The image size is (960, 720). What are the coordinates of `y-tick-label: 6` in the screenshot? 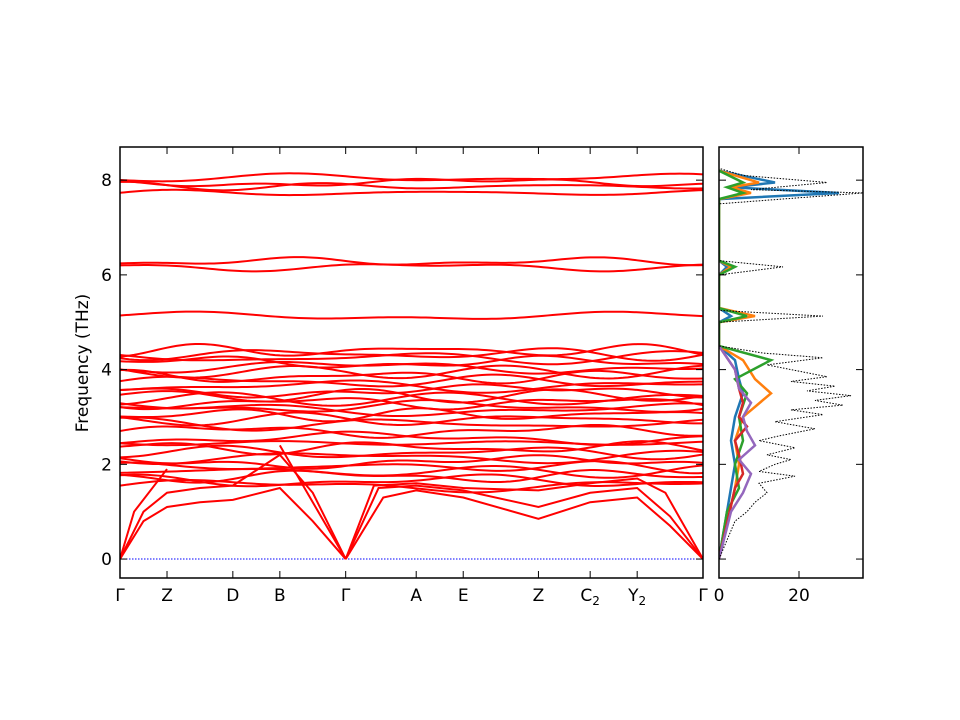 It's located at (106, 276).